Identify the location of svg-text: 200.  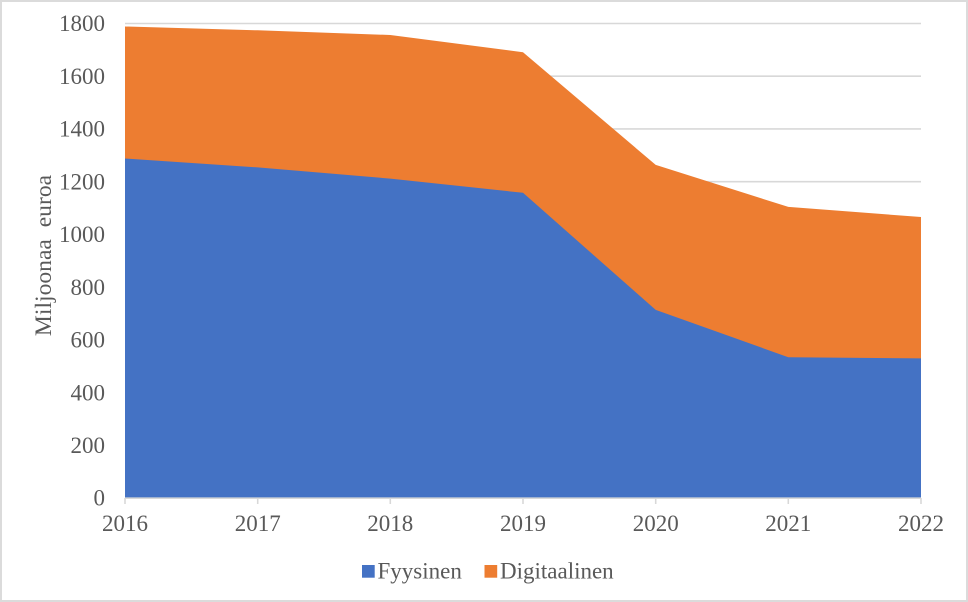
(88, 445).